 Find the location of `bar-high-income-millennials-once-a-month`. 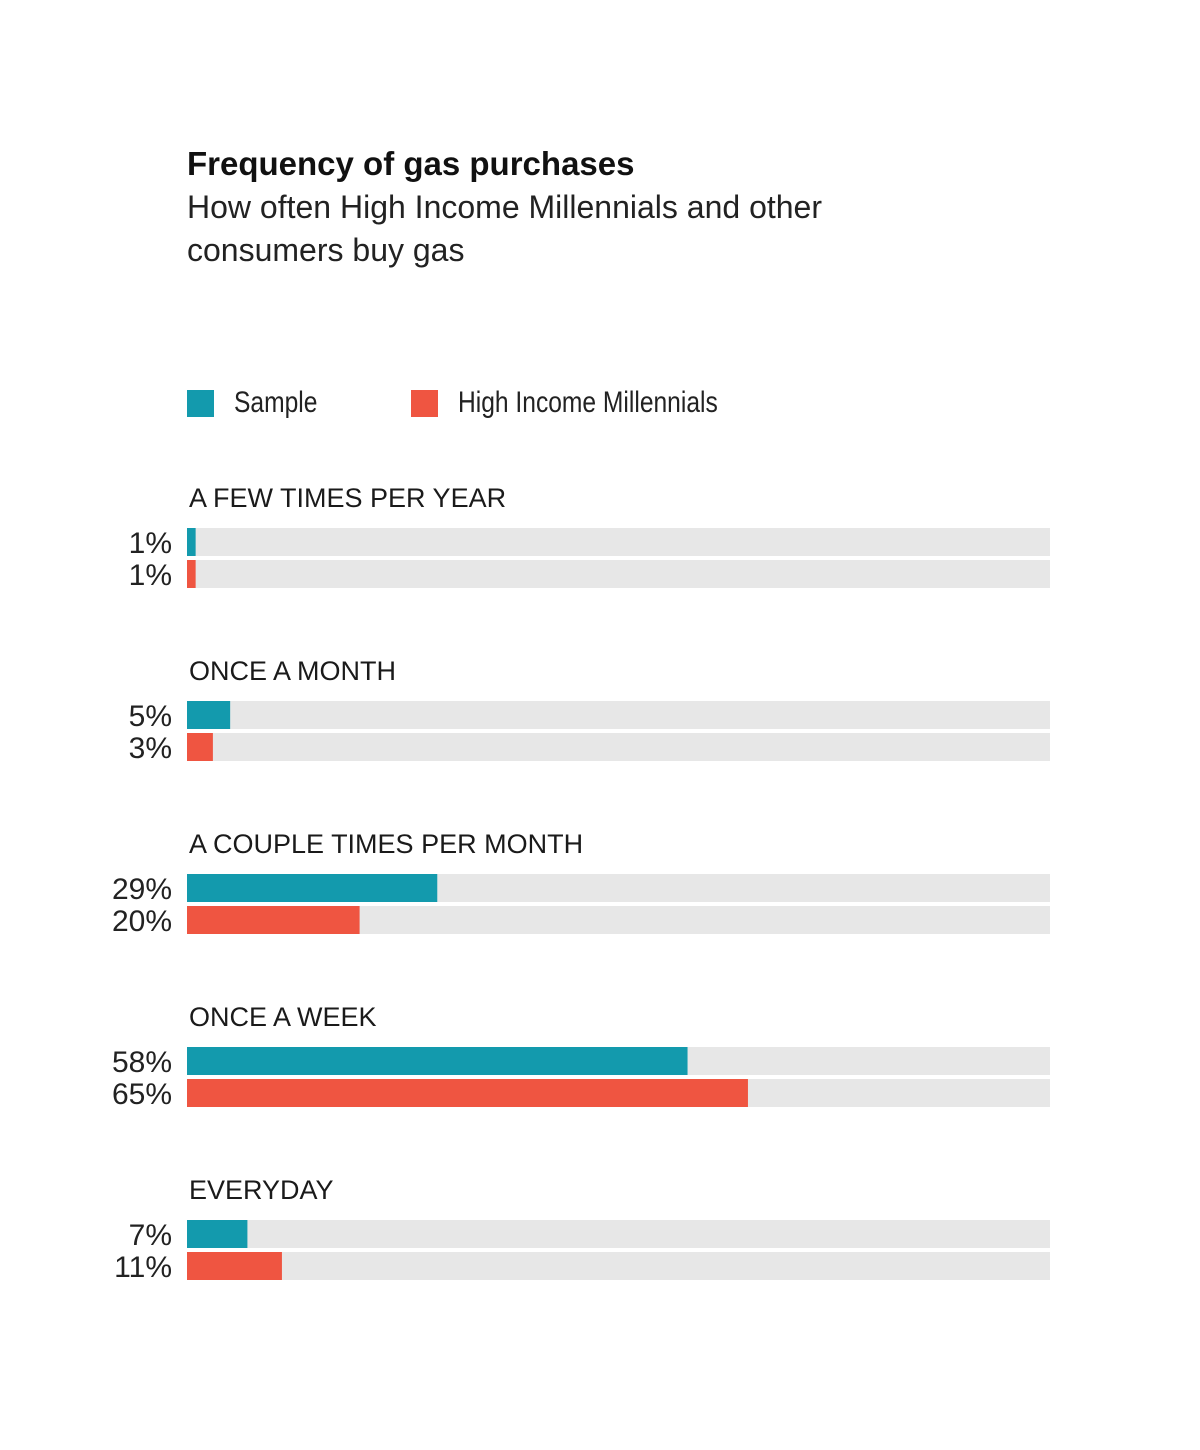

bar-high-income-millennials-once-a-month is located at coordinates (200, 747).